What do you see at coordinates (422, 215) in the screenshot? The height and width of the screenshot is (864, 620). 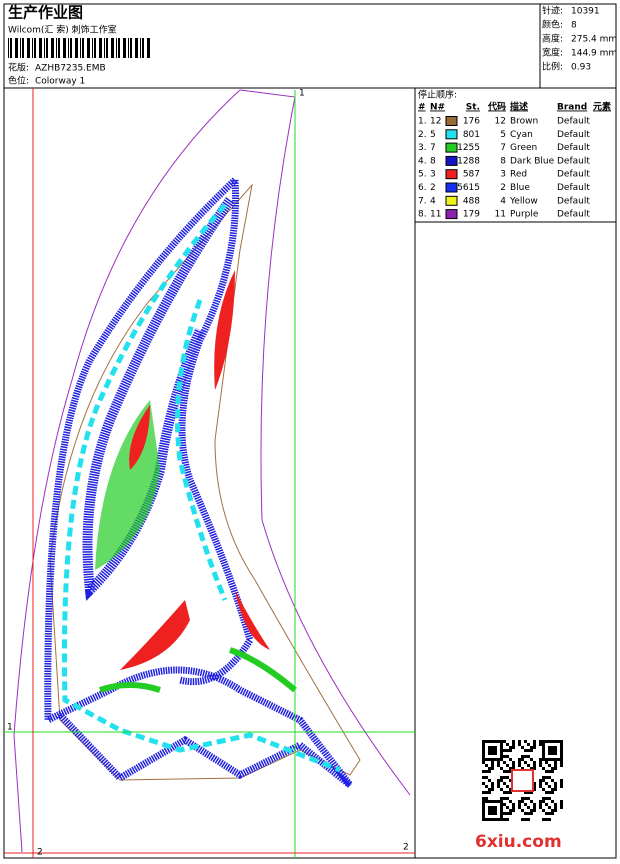 I see `row-index: 8.` at bounding box center [422, 215].